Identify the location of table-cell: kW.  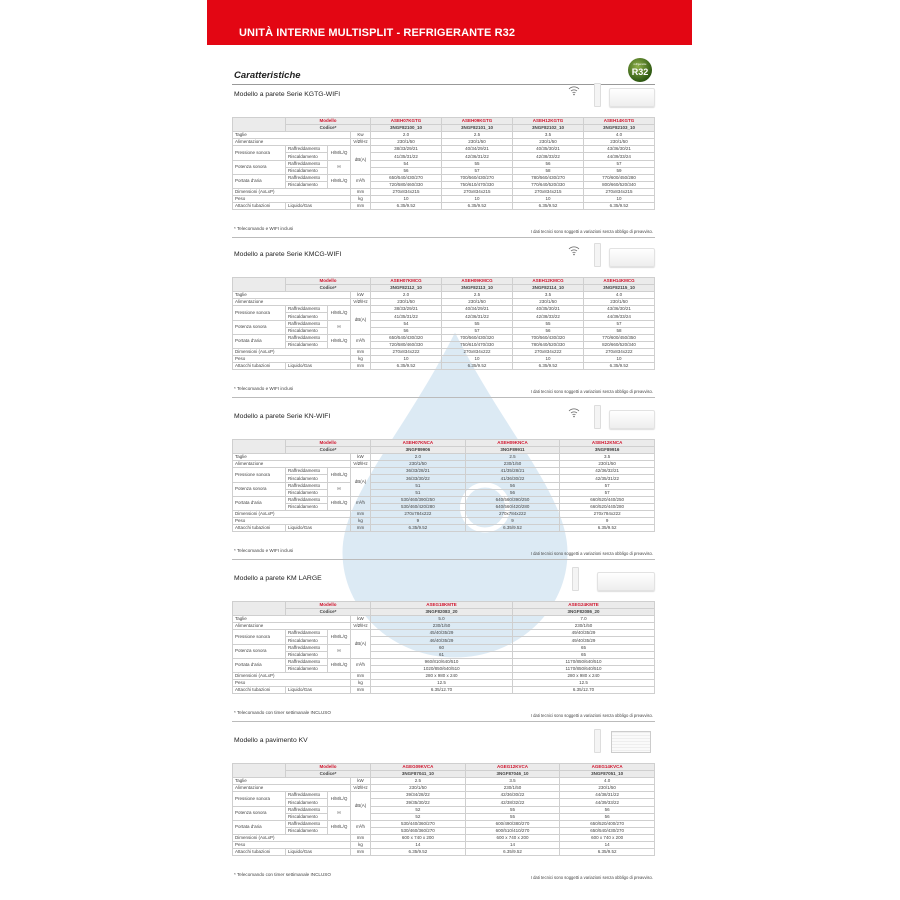
(360, 457).